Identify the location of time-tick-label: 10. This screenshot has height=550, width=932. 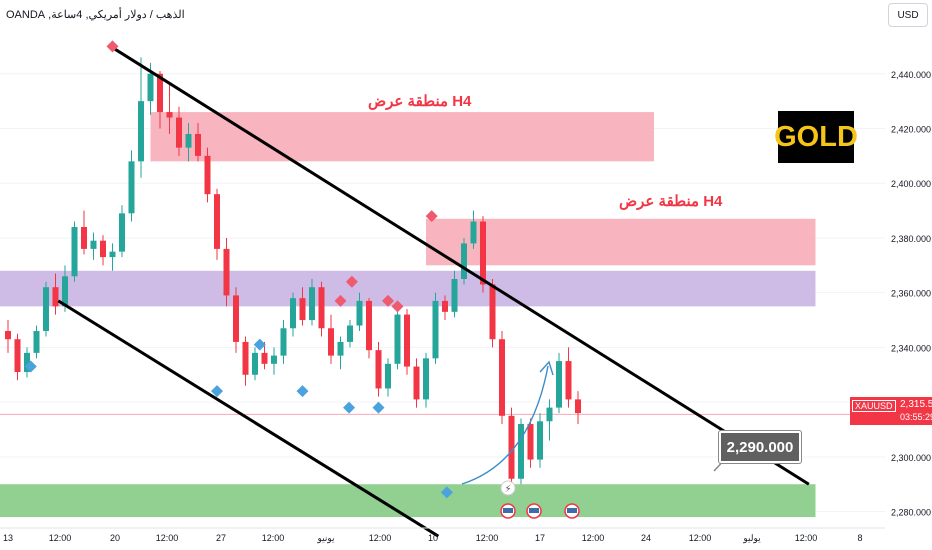
(433, 538).